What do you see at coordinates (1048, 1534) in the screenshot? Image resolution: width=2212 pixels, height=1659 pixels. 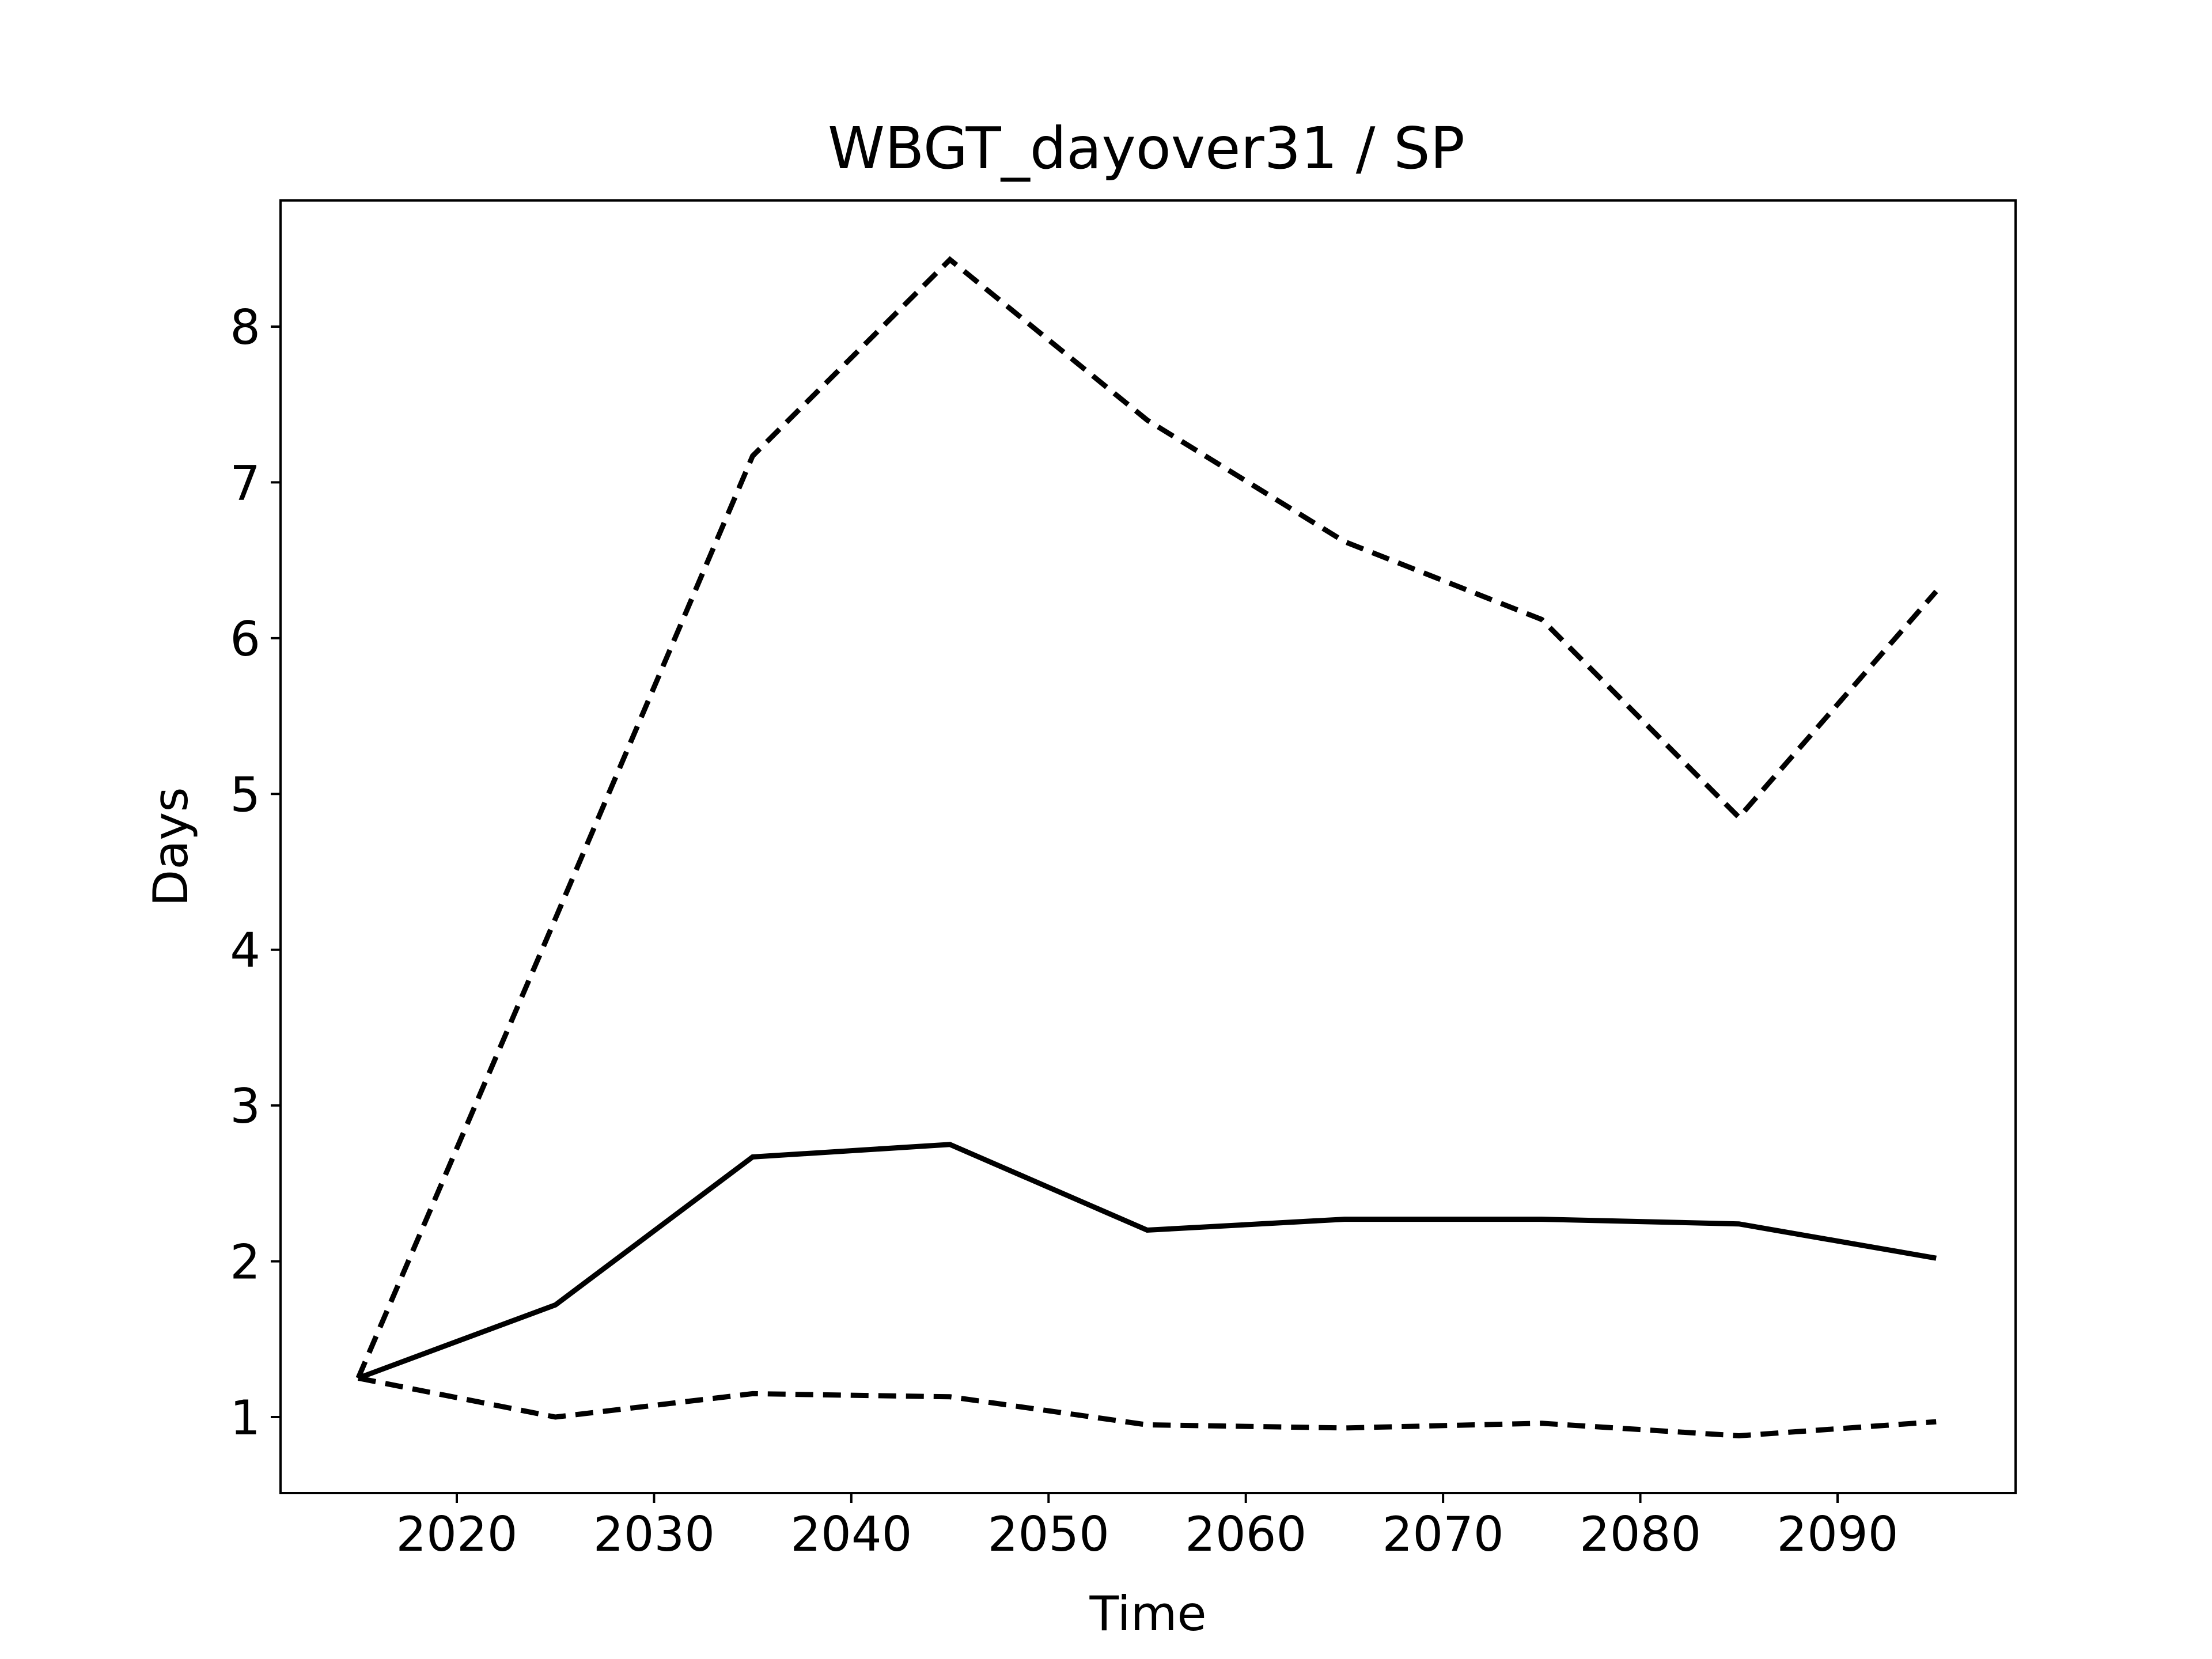 I see `x-tick-label: 2050` at bounding box center [1048, 1534].